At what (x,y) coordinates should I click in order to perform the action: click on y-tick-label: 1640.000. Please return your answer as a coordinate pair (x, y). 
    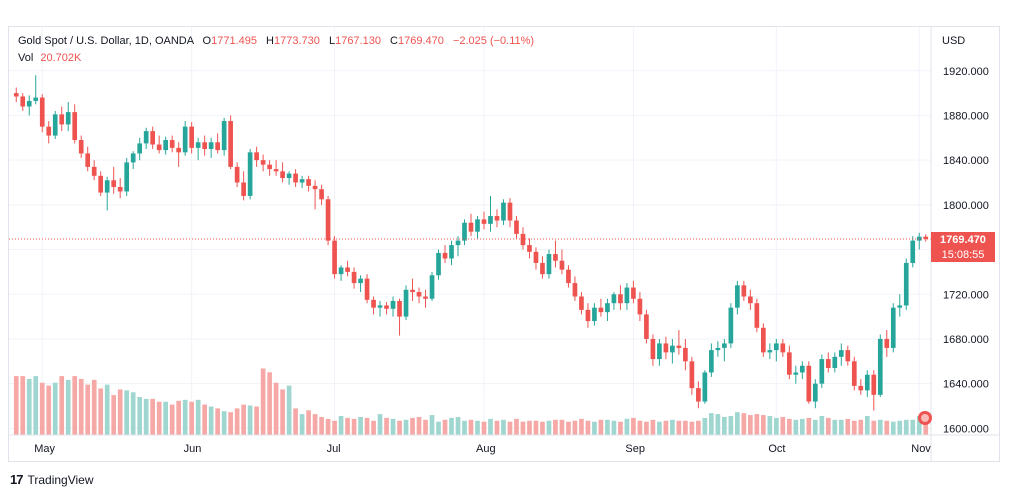
    Looking at the image, I should click on (966, 385).